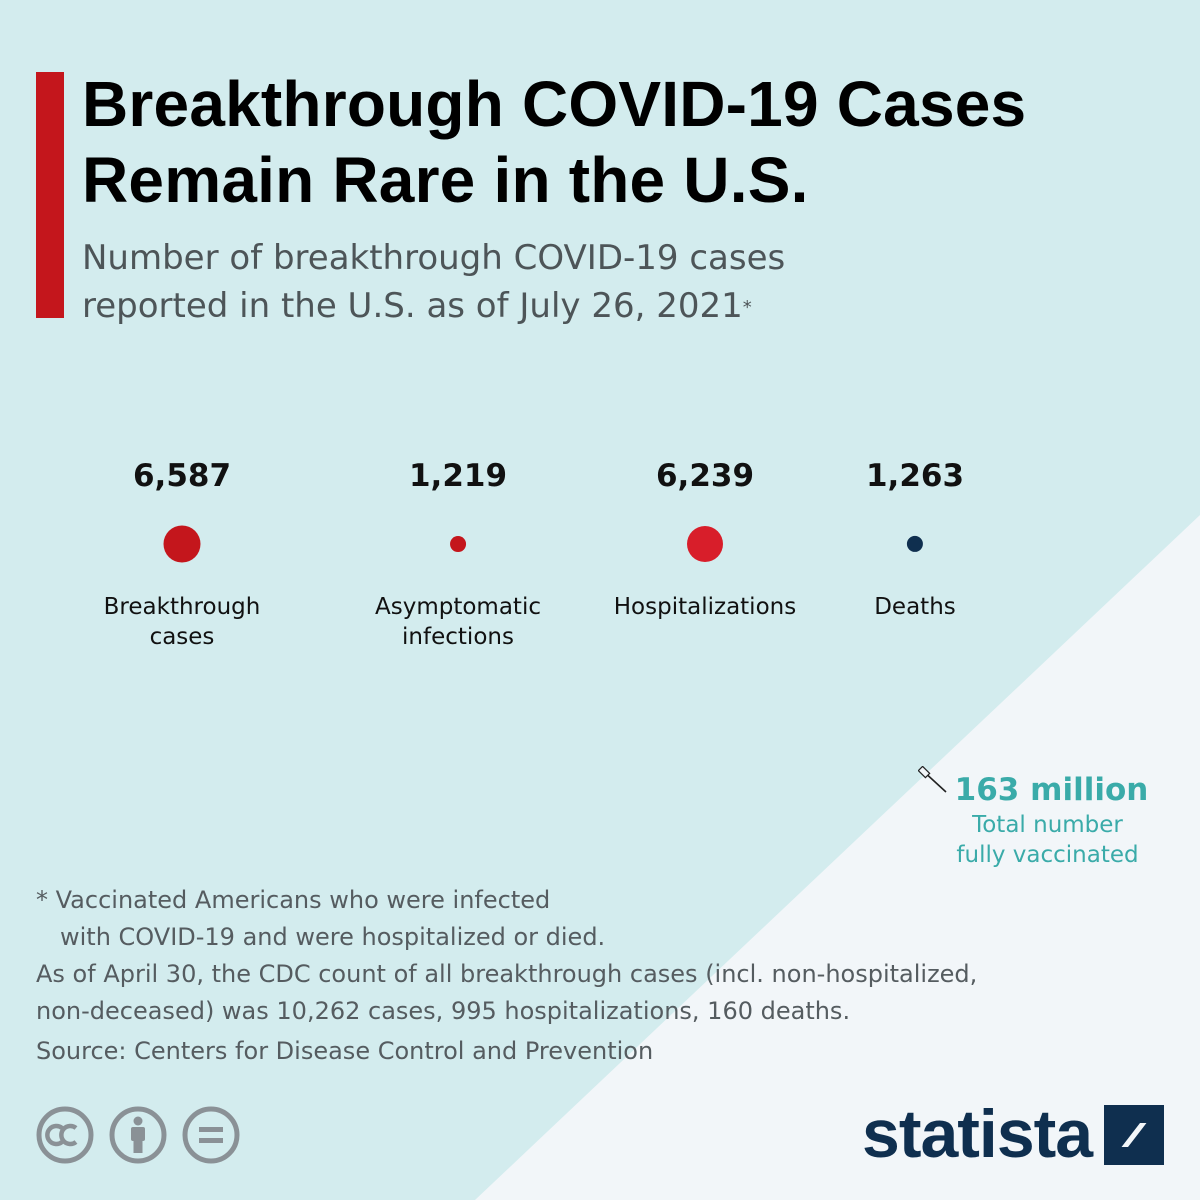 The image size is (1200, 1200). What do you see at coordinates (434, 258) in the screenshot?
I see `subtitle-line-1: Number of breakthrough COVID-19 cases` at bounding box center [434, 258].